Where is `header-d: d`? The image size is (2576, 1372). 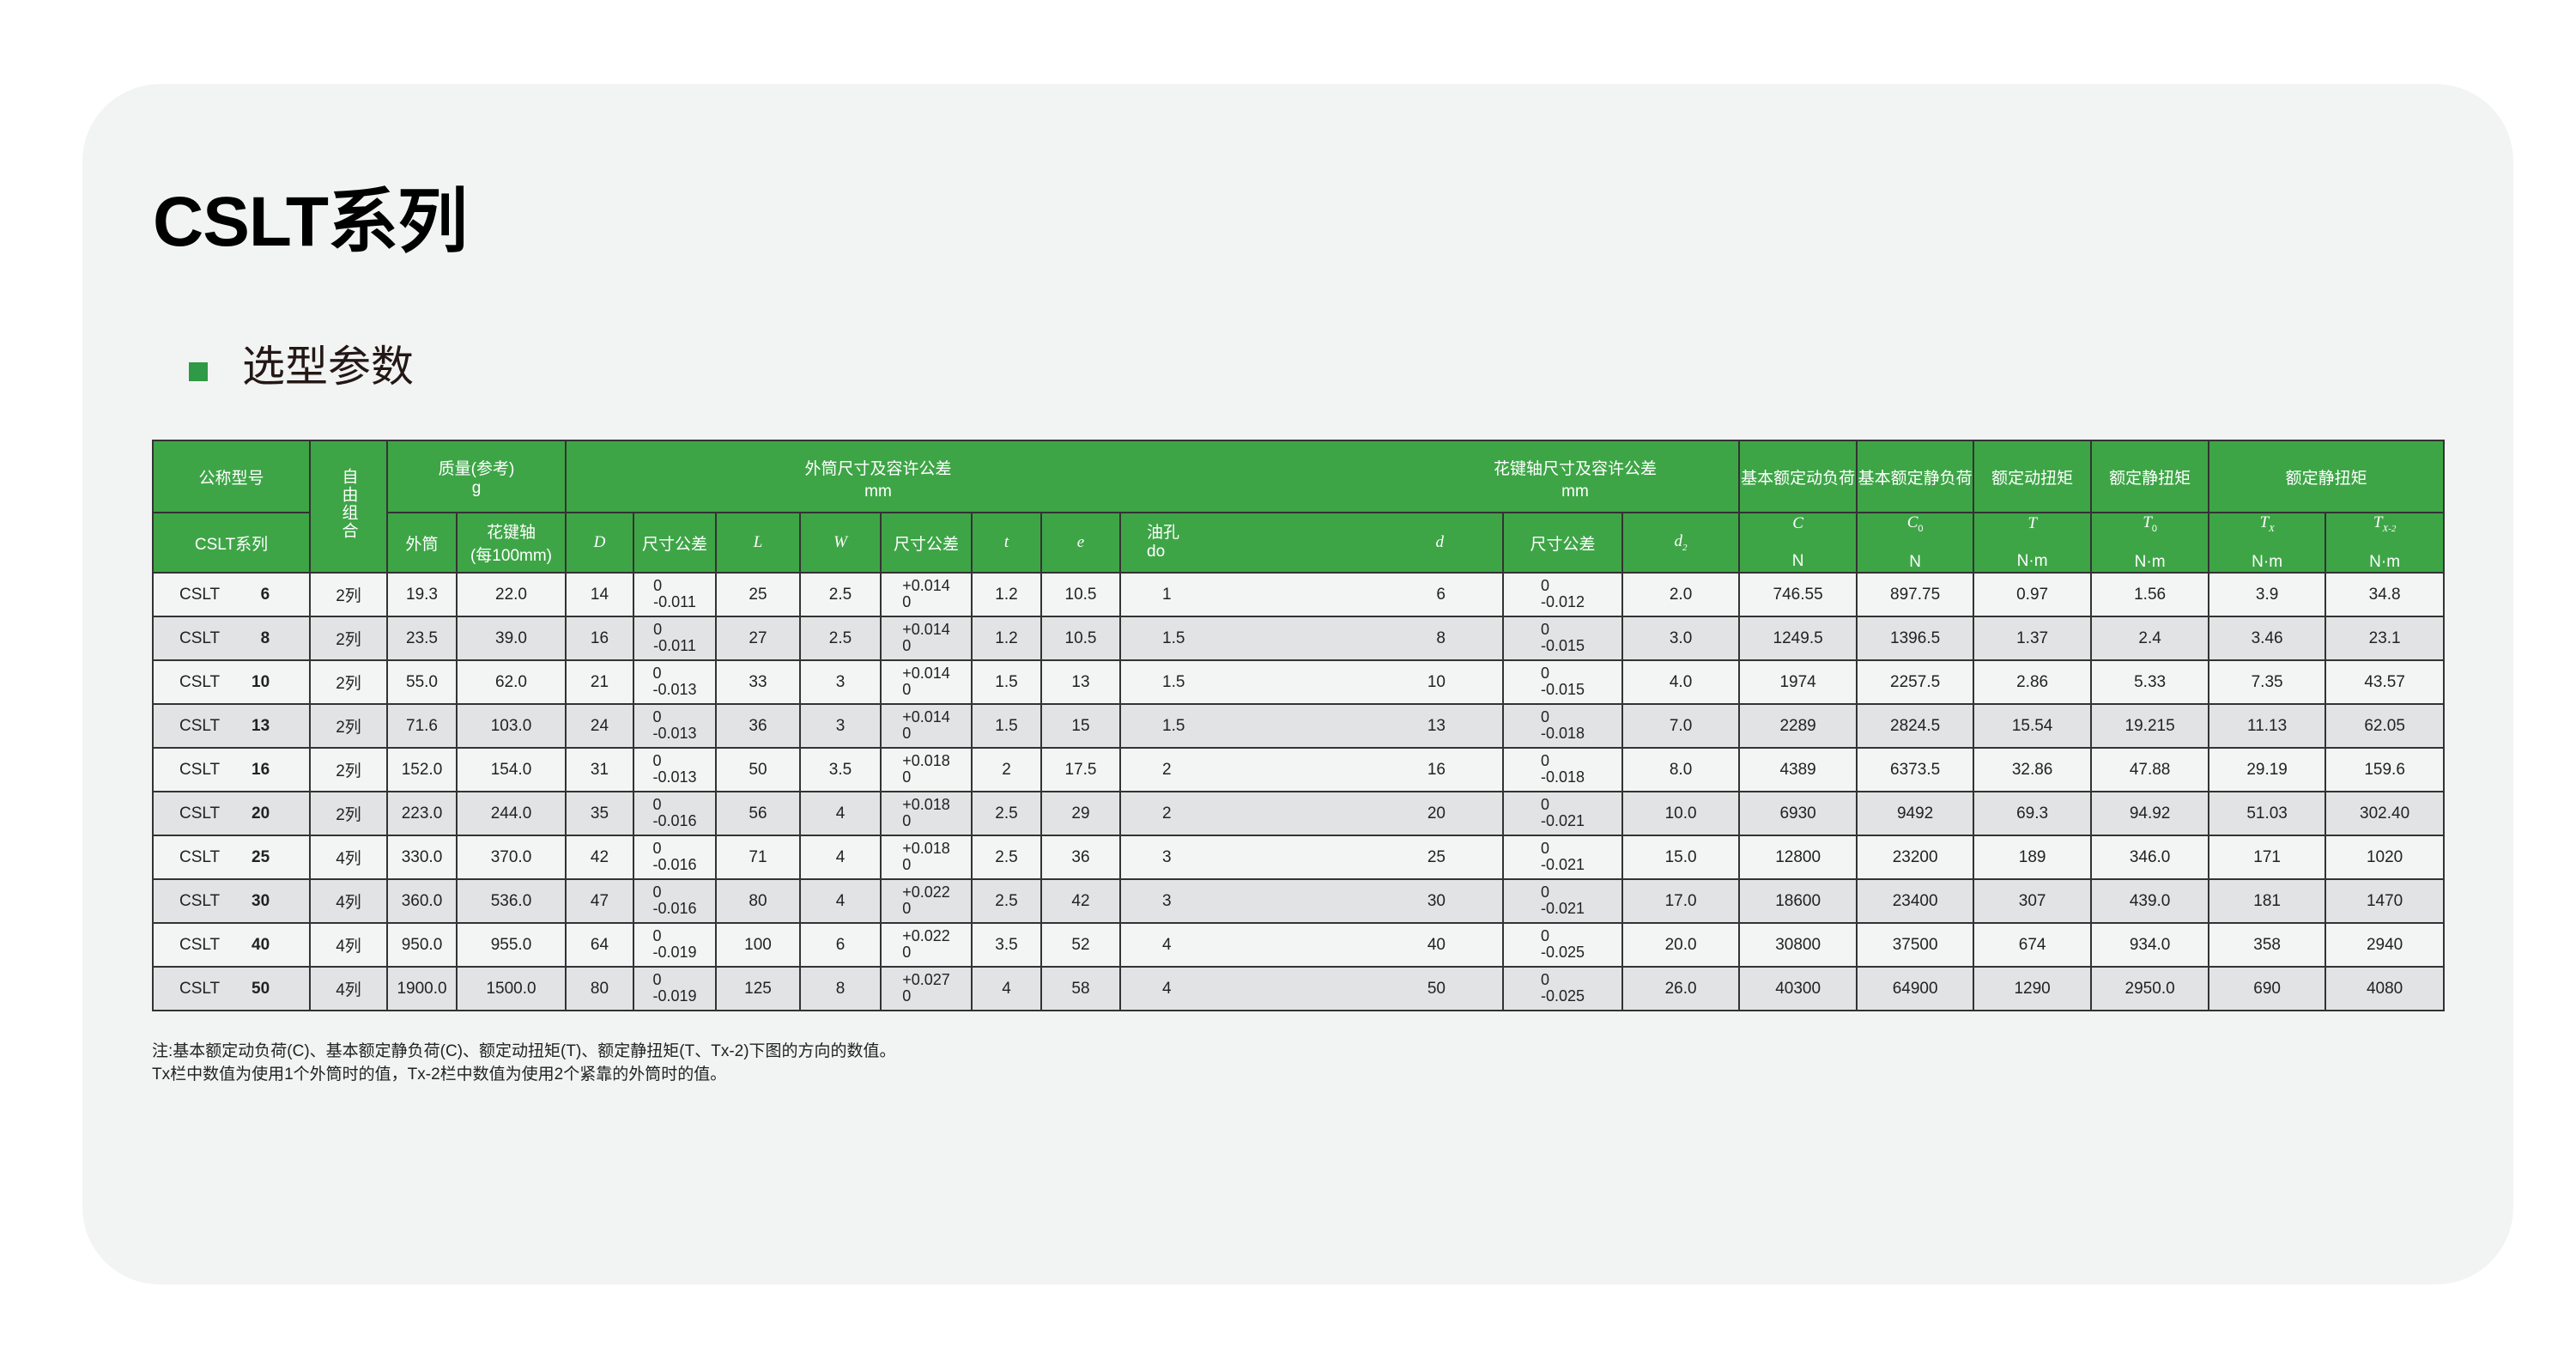
header-d: d is located at coordinates (1413, 543).